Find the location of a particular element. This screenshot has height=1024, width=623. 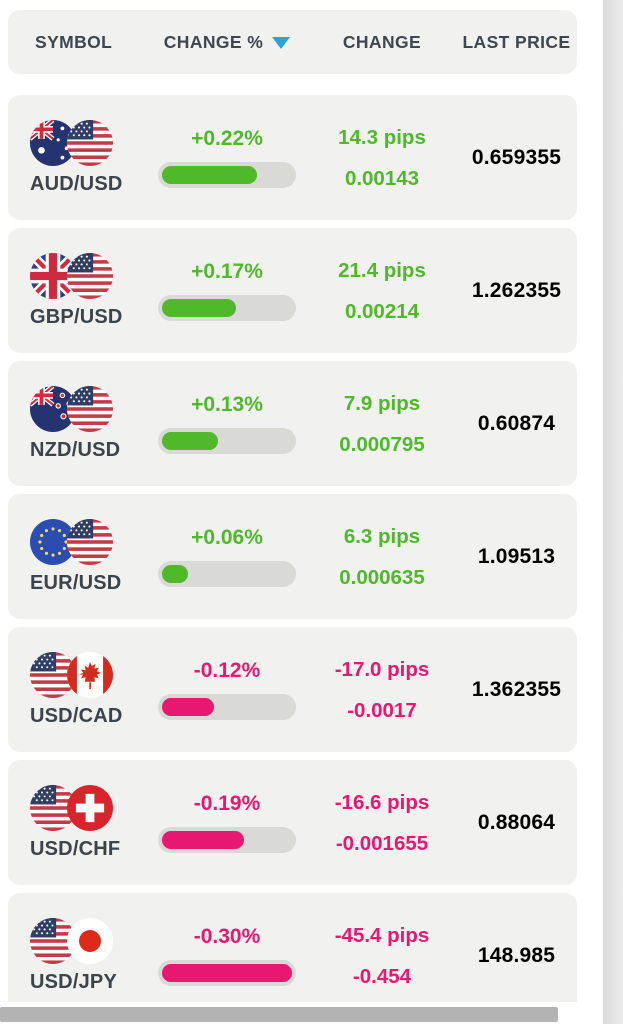

last-price-header-label: LAST PRICE is located at coordinates (516, 41).